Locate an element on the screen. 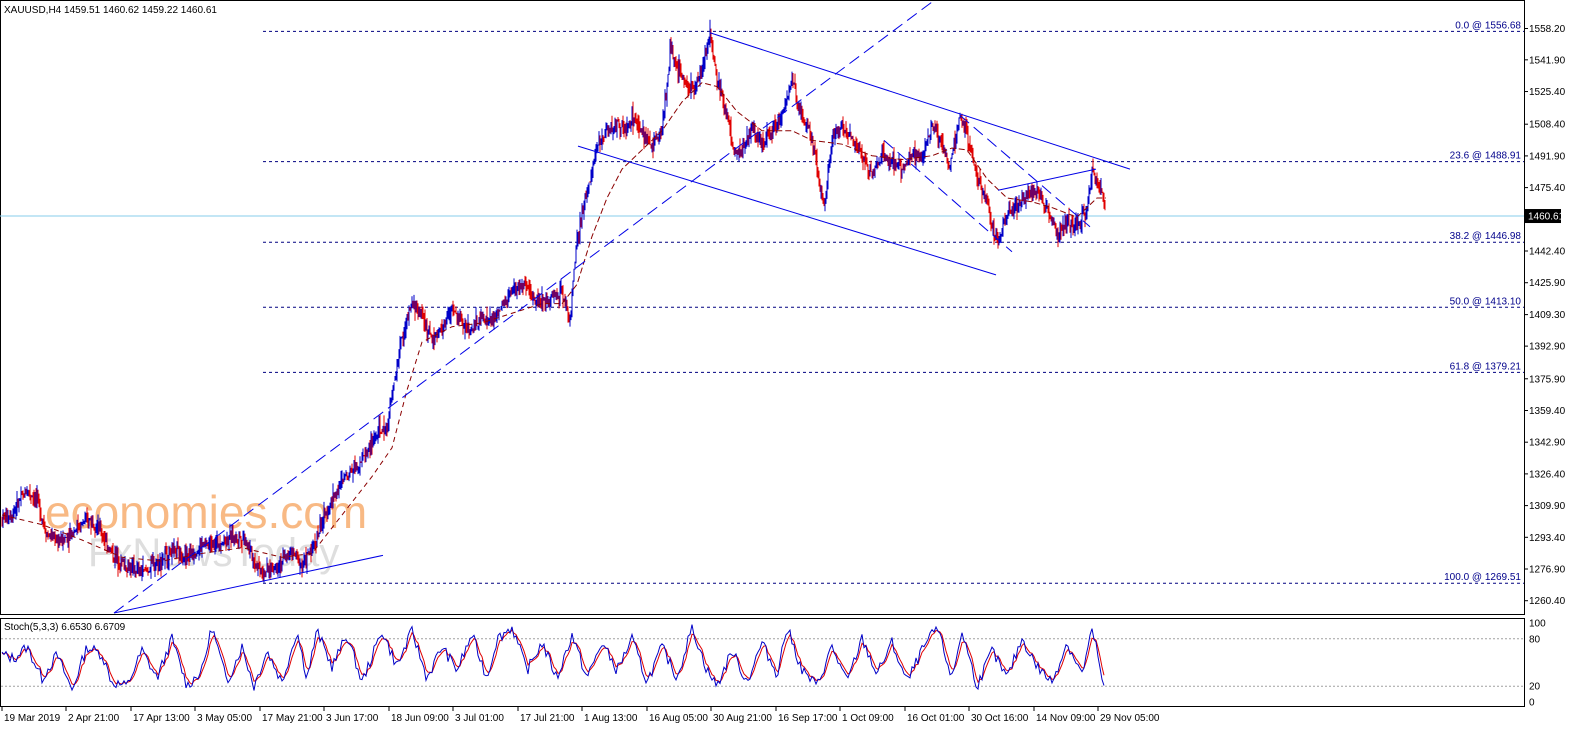  current-price-label: 1460.61 is located at coordinates (1546, 217).